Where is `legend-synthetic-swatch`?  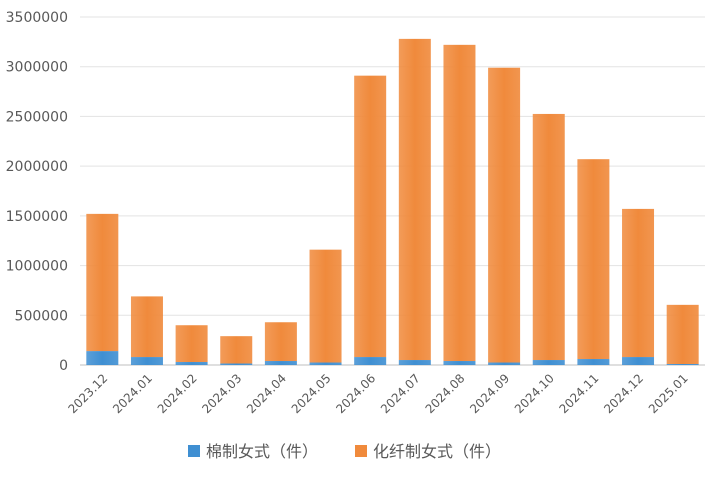
legend-synthetic-swatch is located at coordinates (361, 451).